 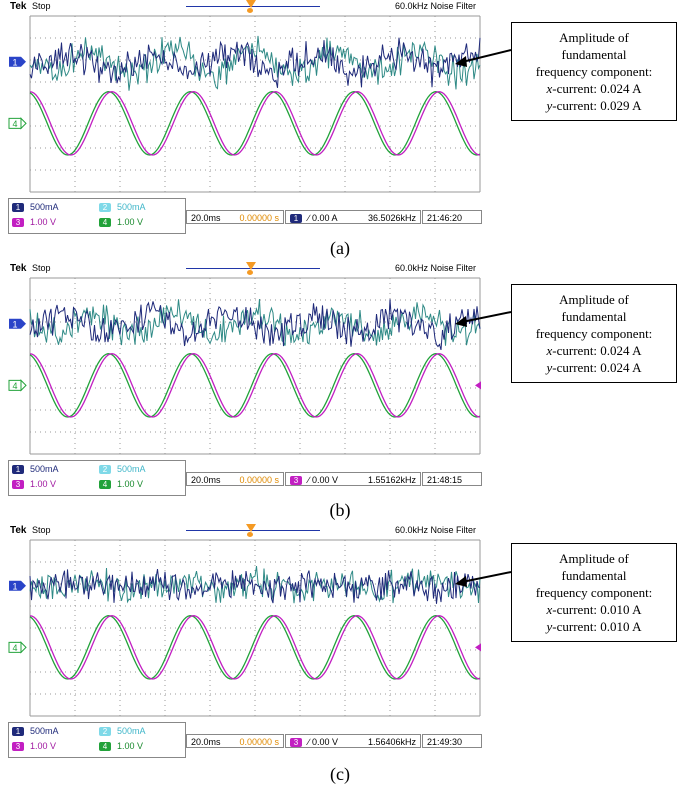 I want to click on panel-caption: (c), so click(x=340, y=774).